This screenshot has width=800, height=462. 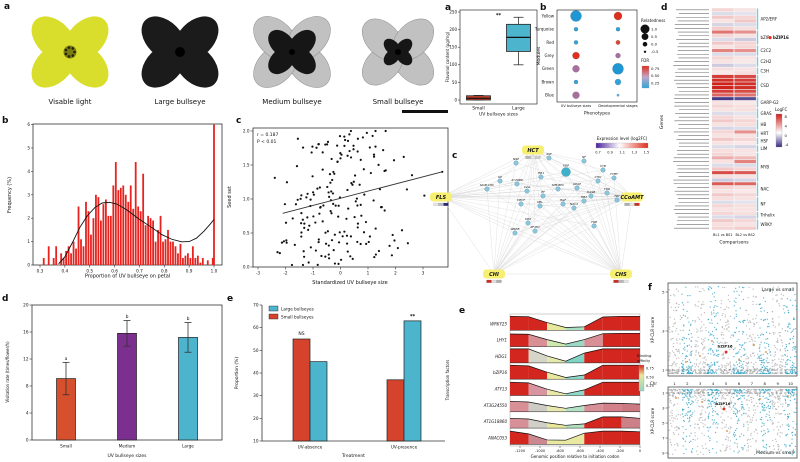 What do you see at coordinates (540, 202) in the screenshot?
I see `svg-text: CBL` at bounding box center [540, 202].